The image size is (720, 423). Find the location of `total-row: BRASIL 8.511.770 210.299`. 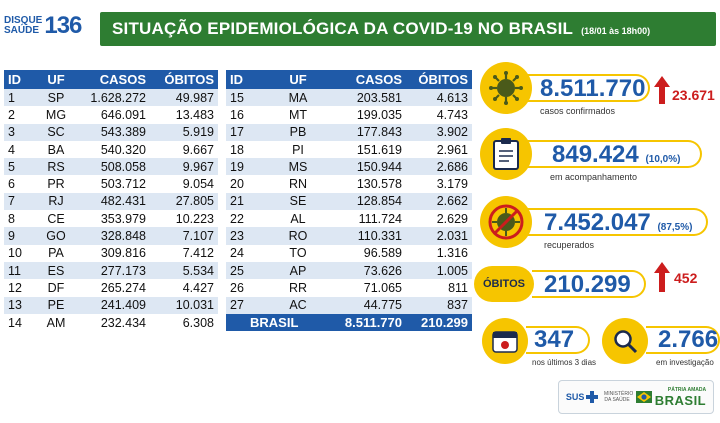

total-row: BRASIL 8.511.770 210.299 is located at coordinates (349, 322).